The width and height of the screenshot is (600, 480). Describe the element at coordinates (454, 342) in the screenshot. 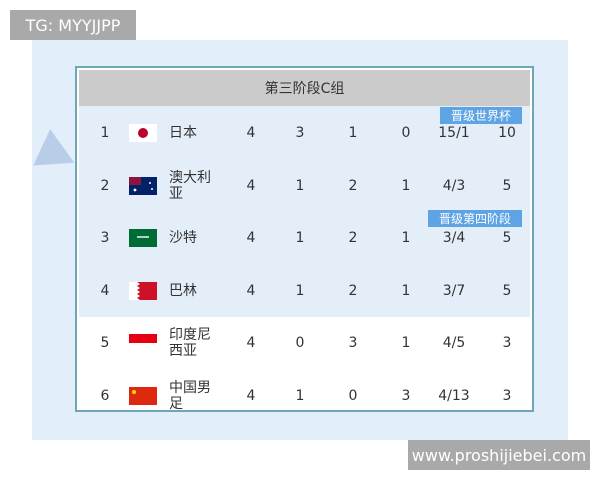

I see `cell-goals: 4/5` at that location.